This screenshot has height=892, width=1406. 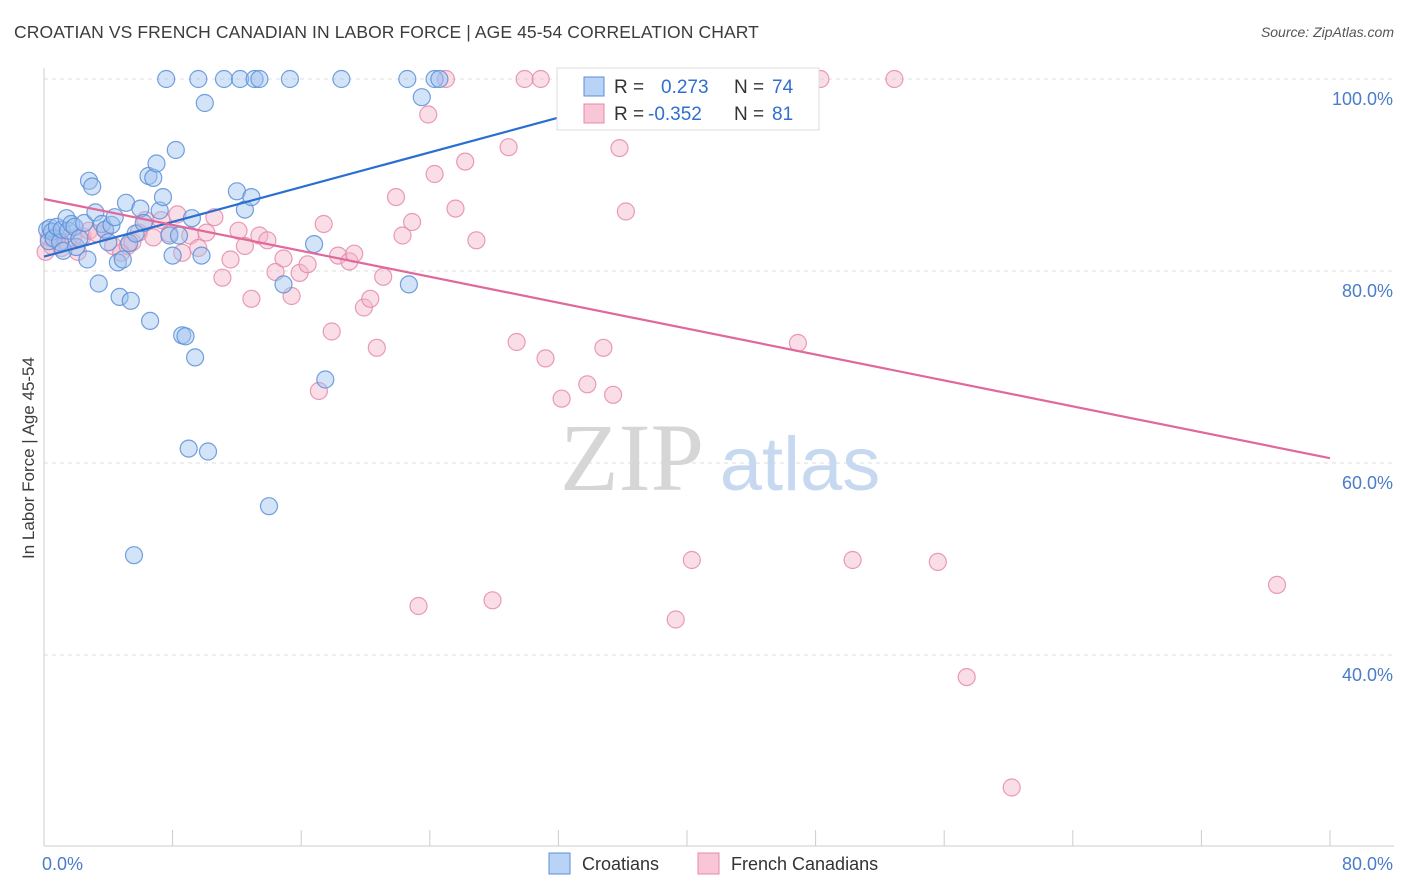 What do you see at coordinates (1367, 291) in the screenshot?
I see `y-tick-label-1: 80.0%` at bounding box center [1367, 291].